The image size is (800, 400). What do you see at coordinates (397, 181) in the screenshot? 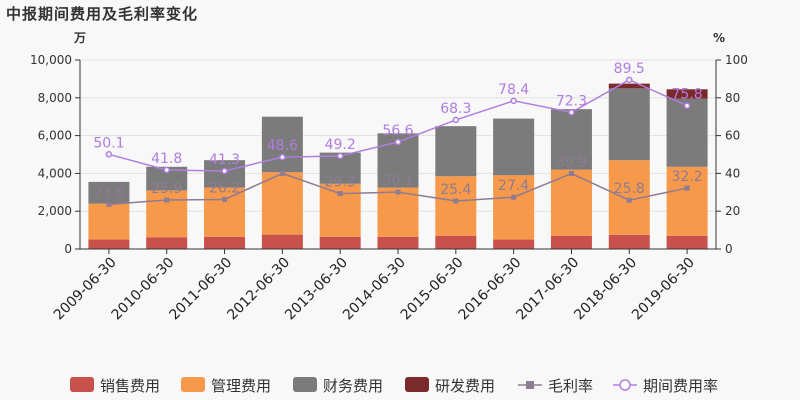
I see `label-gross: 30.1` at bounding box center [397, 181].